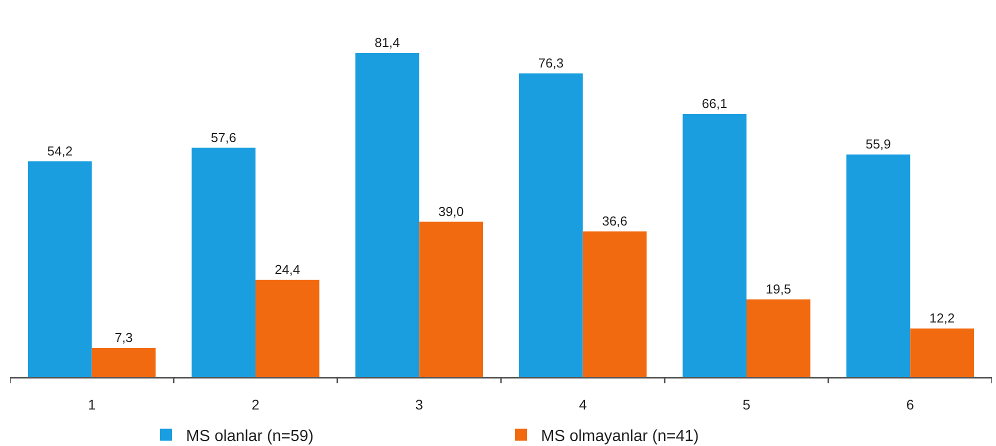 This screenshot has width=996, height=446. I want to click on data-label: 54,2, so click(60, 150).